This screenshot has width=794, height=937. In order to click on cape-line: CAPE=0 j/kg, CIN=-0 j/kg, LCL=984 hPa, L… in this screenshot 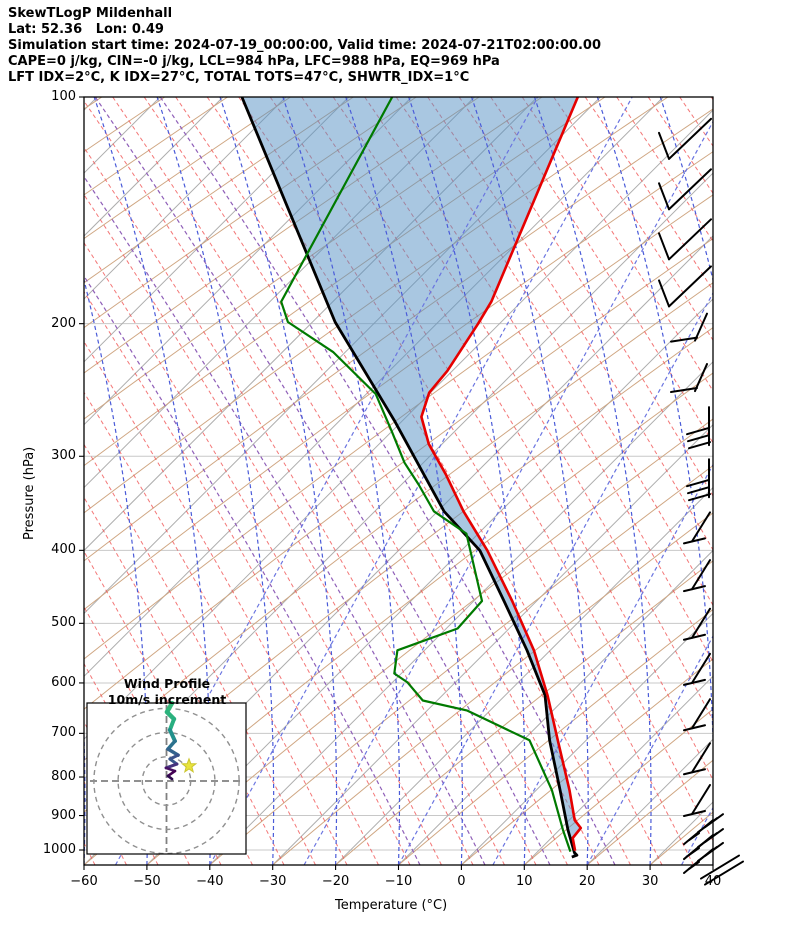, I will do `click(254, 61)`.